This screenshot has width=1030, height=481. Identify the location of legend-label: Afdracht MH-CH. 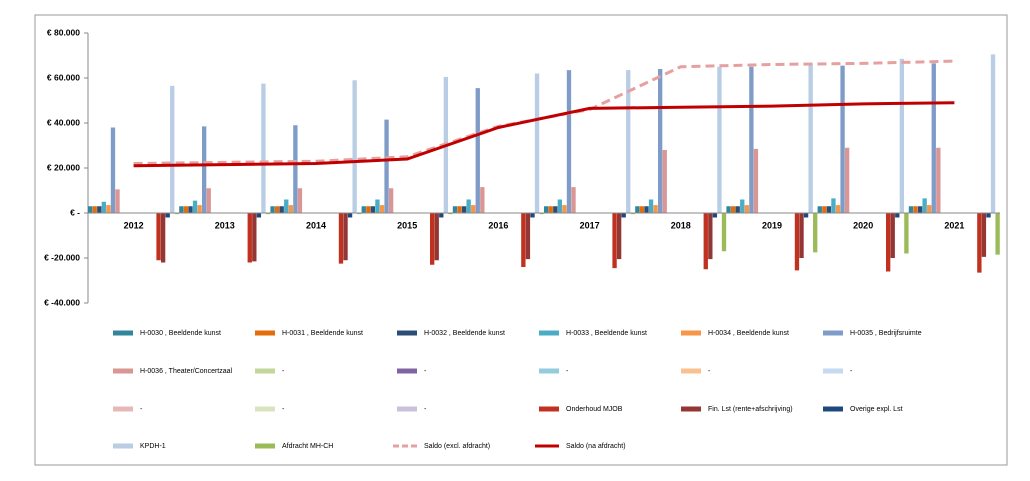
(307, 446).